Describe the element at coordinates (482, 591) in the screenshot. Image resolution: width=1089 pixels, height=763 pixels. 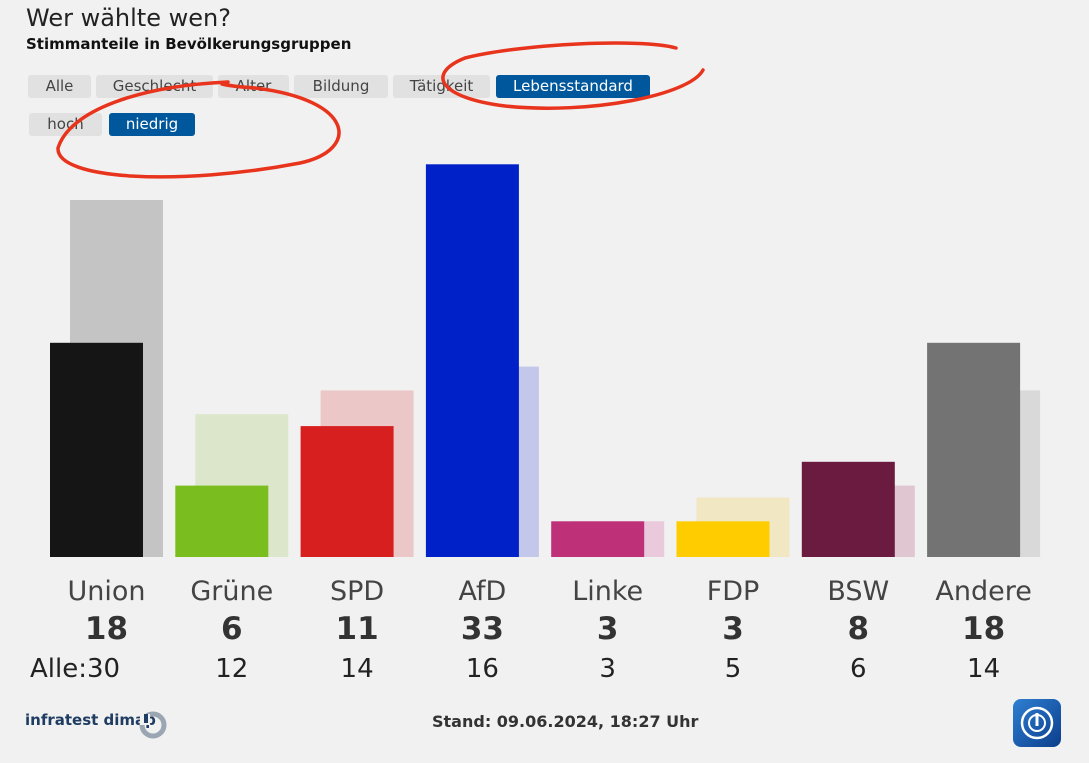
I see `category-label: AfD` at that location.